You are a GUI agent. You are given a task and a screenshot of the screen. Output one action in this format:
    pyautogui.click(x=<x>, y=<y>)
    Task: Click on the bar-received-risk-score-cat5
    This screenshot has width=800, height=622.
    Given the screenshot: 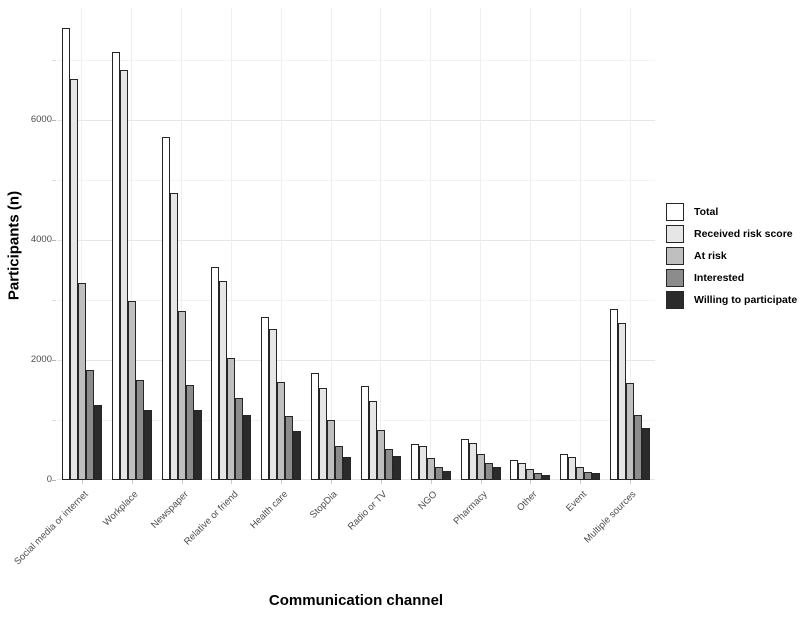 What is the action you would take?
    pyautogui.click(x=323, y=433)
    